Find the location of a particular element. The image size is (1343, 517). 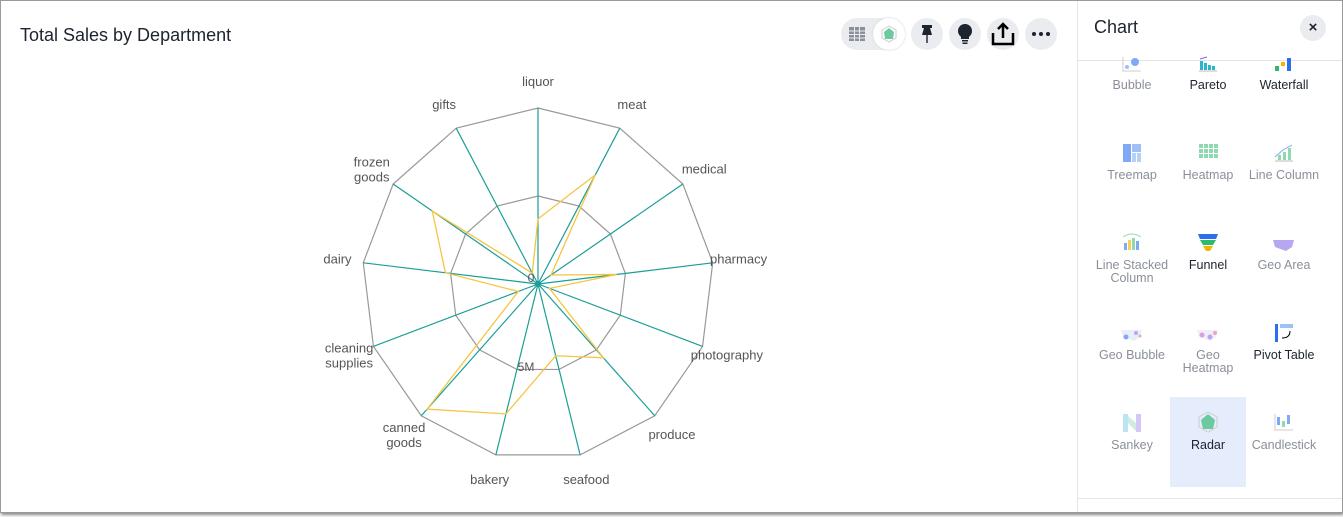

chart-type-label: Waterfall is located at coordinates (1284, 85).